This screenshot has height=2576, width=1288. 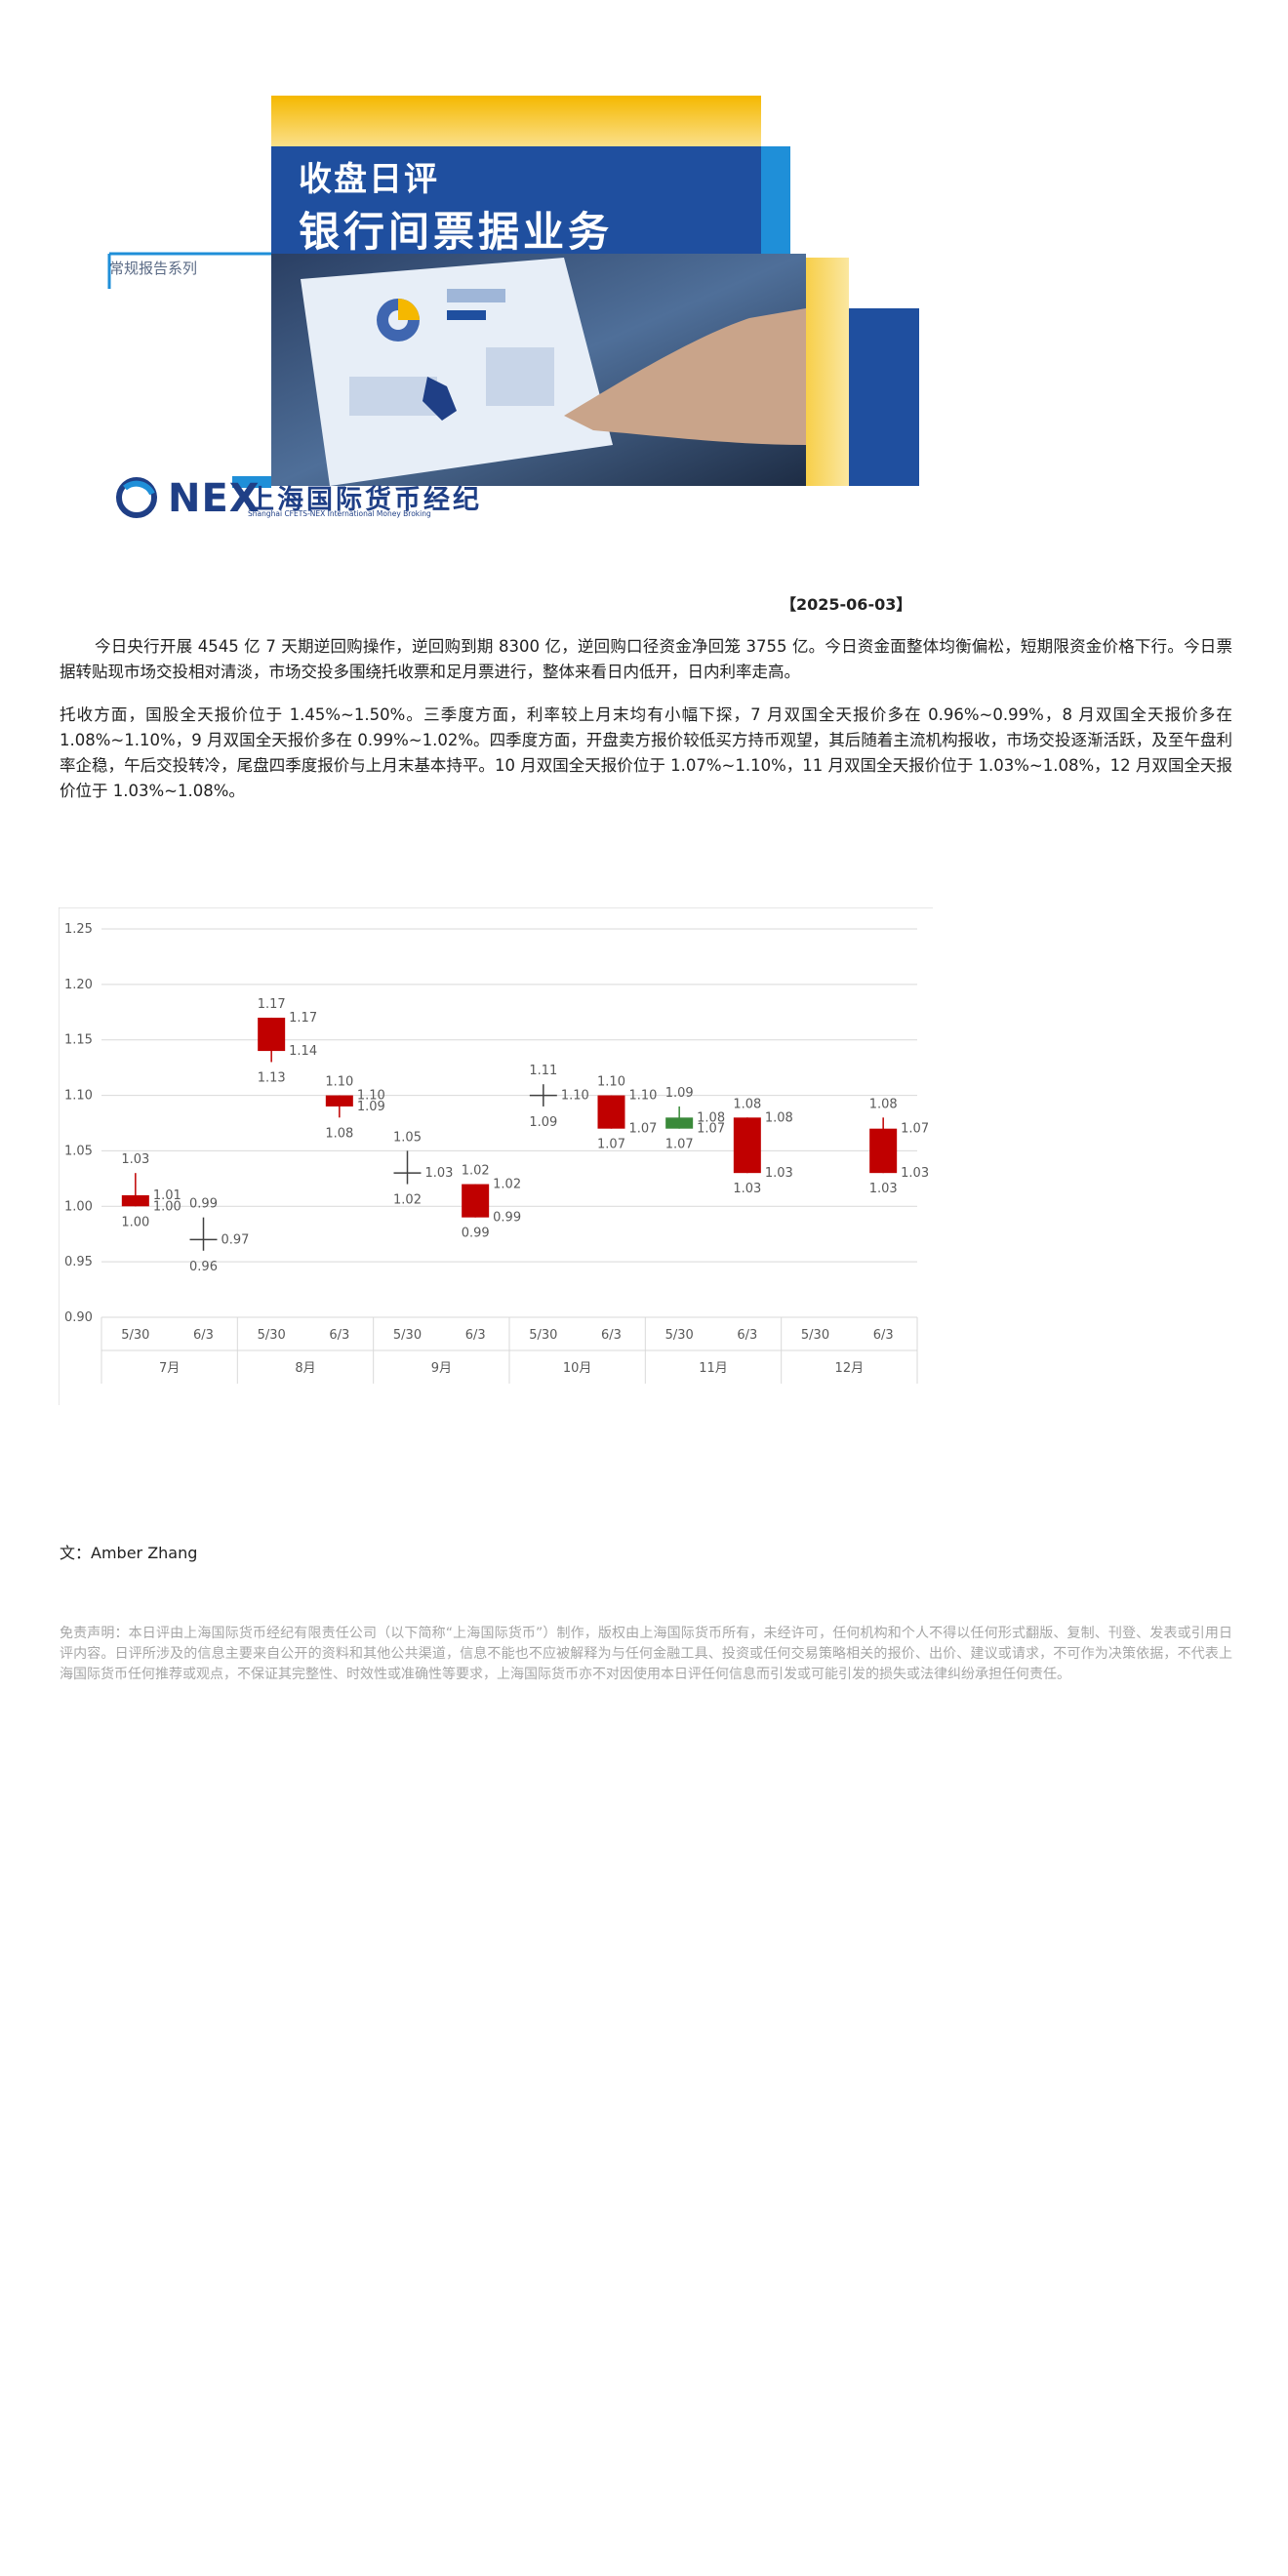 What do you see at coordinates (78, 1151) in the screenshot?
I see `y-tick-label: 1.05` at bounding box center [78, 1151].